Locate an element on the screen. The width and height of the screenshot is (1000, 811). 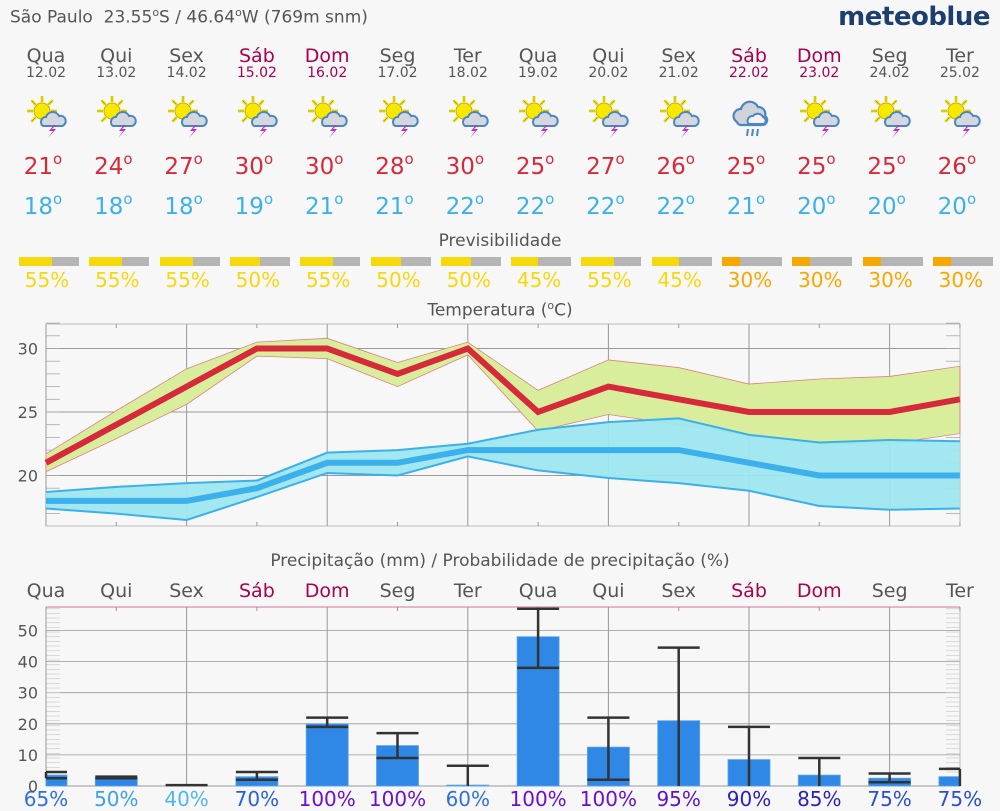
max-temp: 26o is located at coordinates (957, 165).